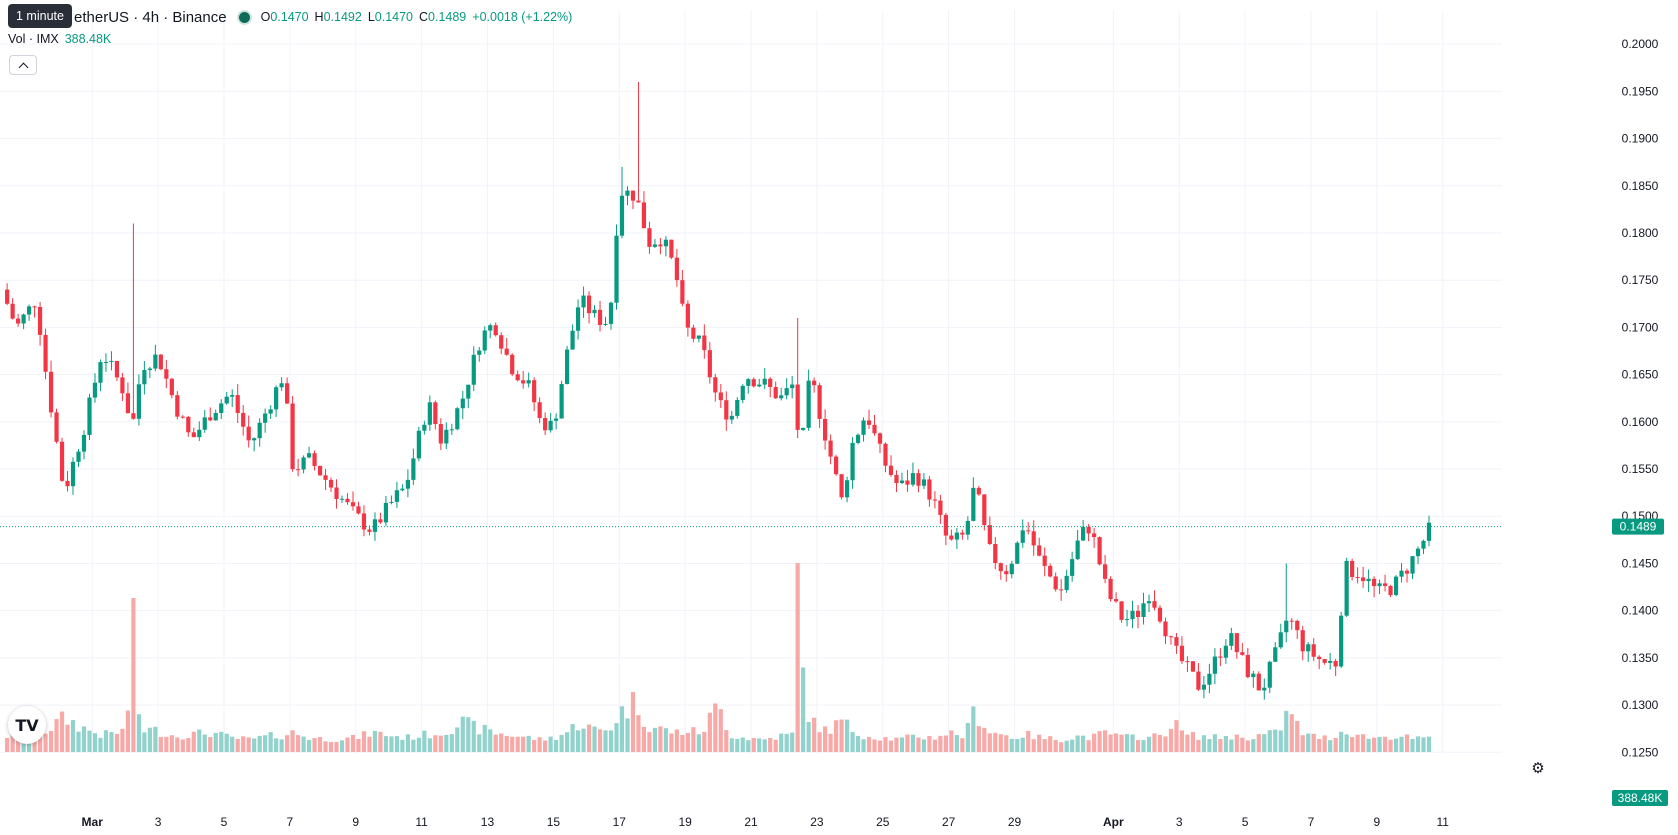  I want to click on gear-icon: ⚙, so click(1538, 768).